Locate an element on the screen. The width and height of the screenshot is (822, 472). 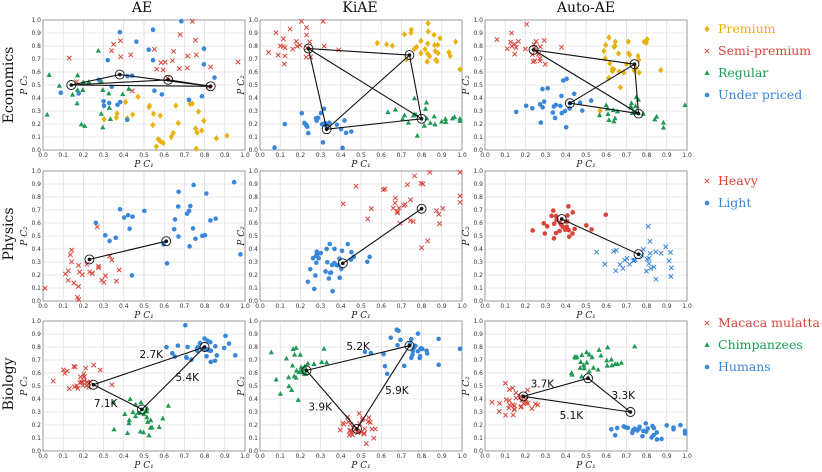
distance-label: 5.9K is located at coordinates (397, 391).